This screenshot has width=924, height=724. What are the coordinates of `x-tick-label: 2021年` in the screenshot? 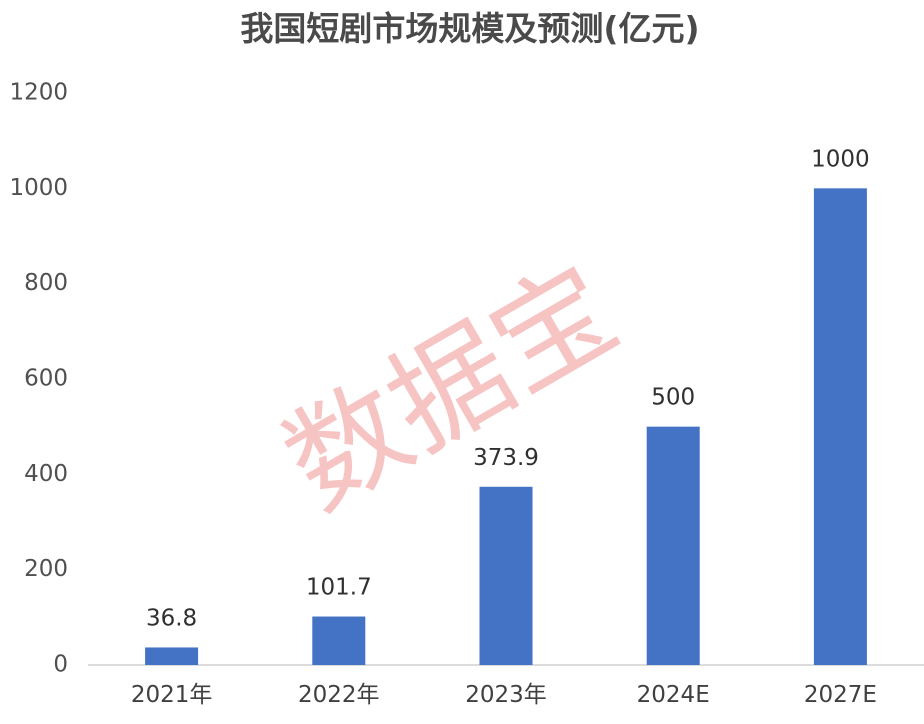 It's located at (172, 695).